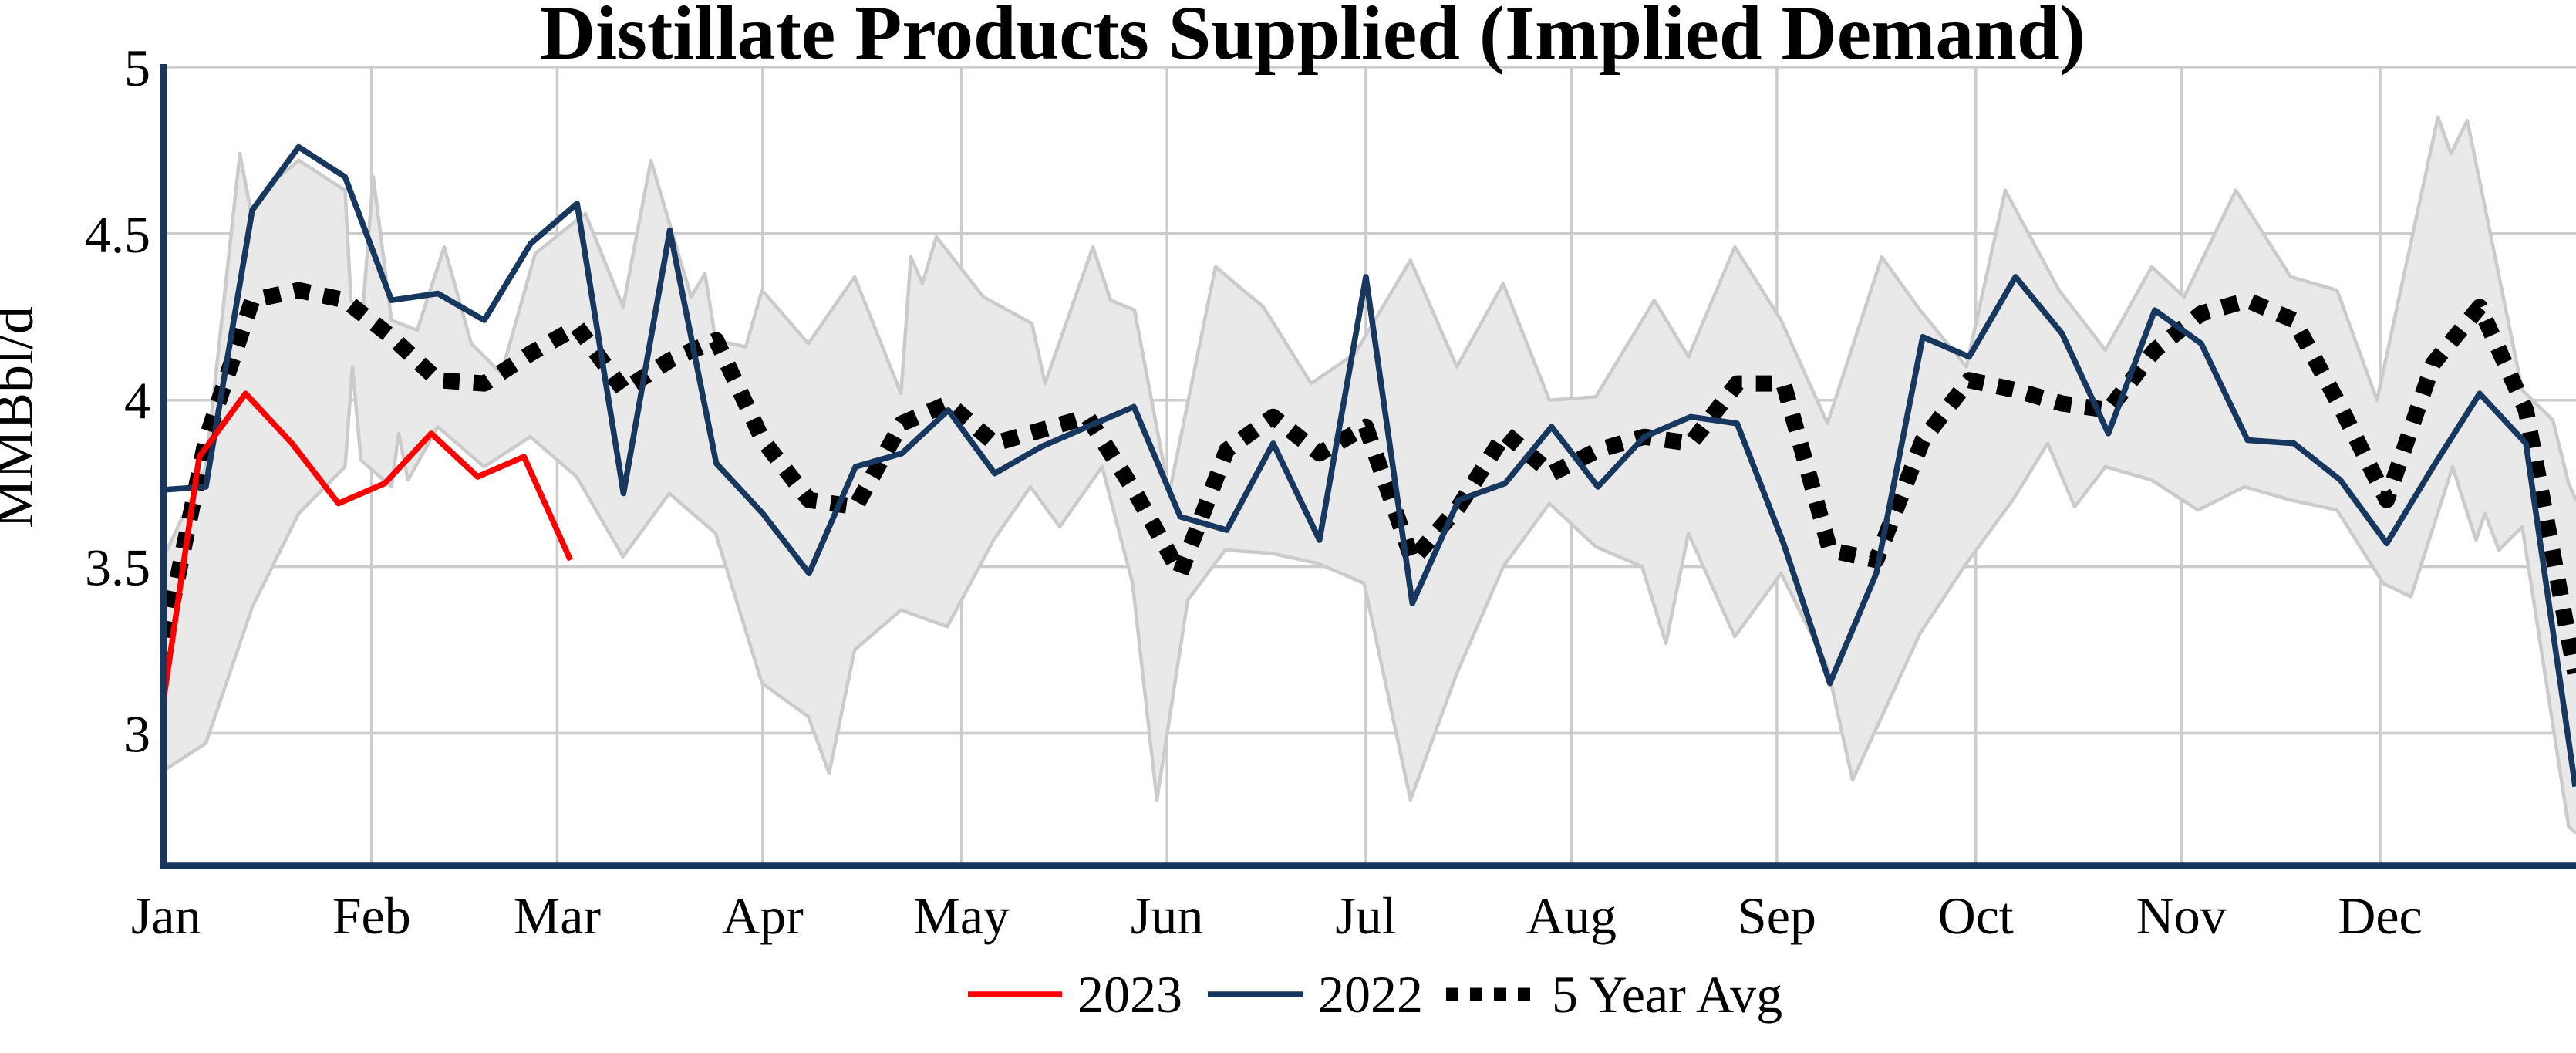 Image resolution: width=2576 pixels, height=1053 pixels. I want to click on svg-text: Feb, so click(371, 916).